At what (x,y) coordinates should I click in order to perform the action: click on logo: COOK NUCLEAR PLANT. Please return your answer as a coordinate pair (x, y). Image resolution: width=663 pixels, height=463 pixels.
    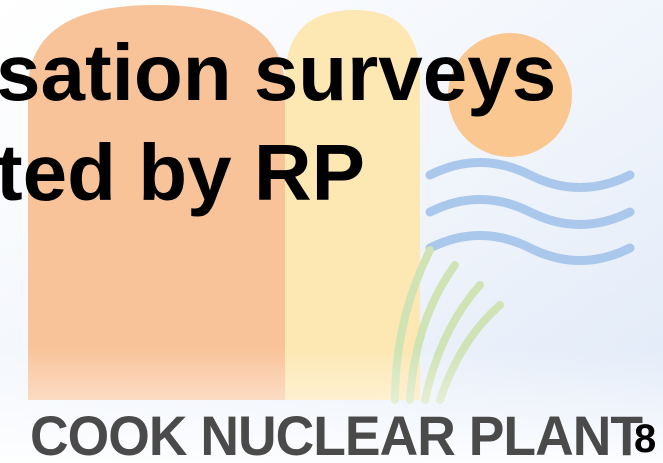
    Looking at the image, I should click on (336, 433).